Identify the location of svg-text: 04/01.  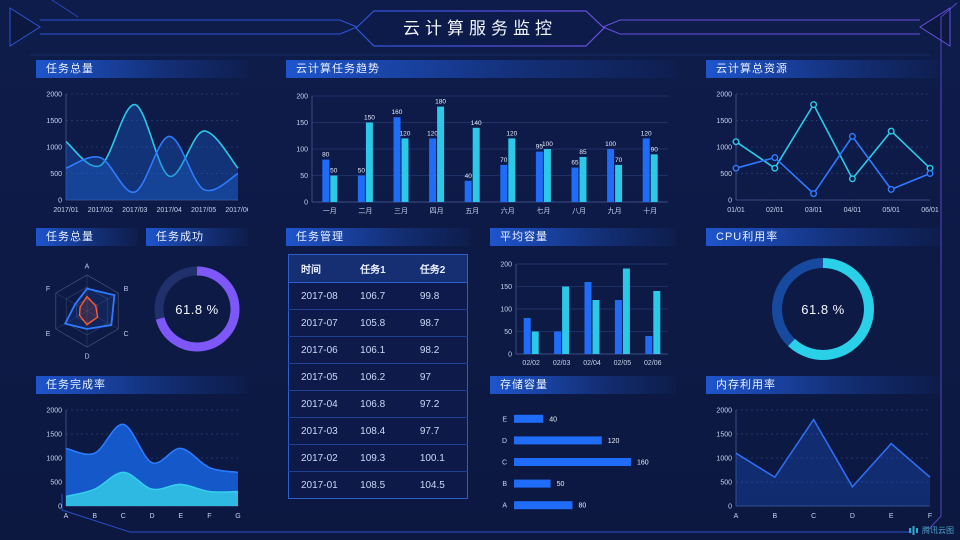
(853, 210).